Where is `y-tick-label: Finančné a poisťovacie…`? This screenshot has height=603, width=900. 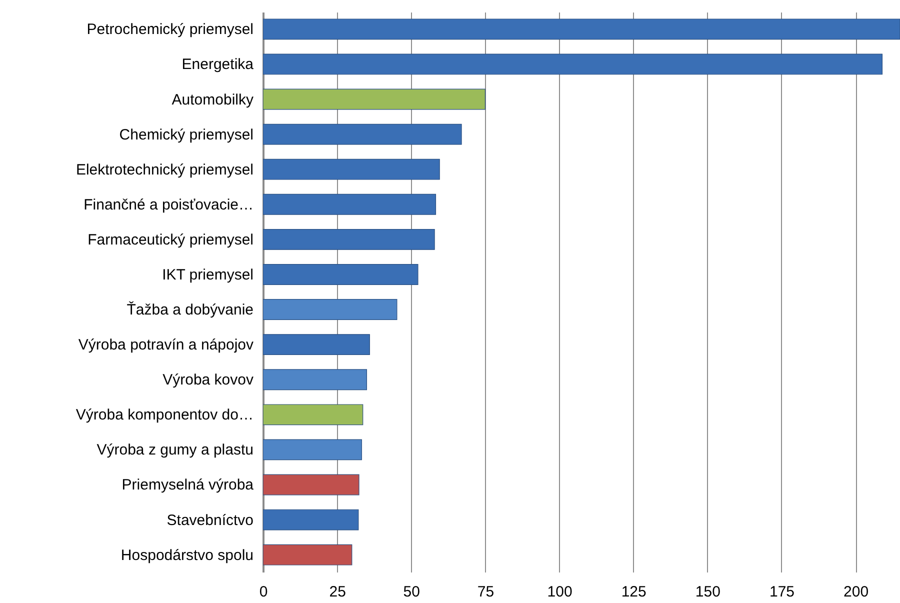 y-tick-label: Finančné a poisťovacie… is located at coordinates (169, 205).